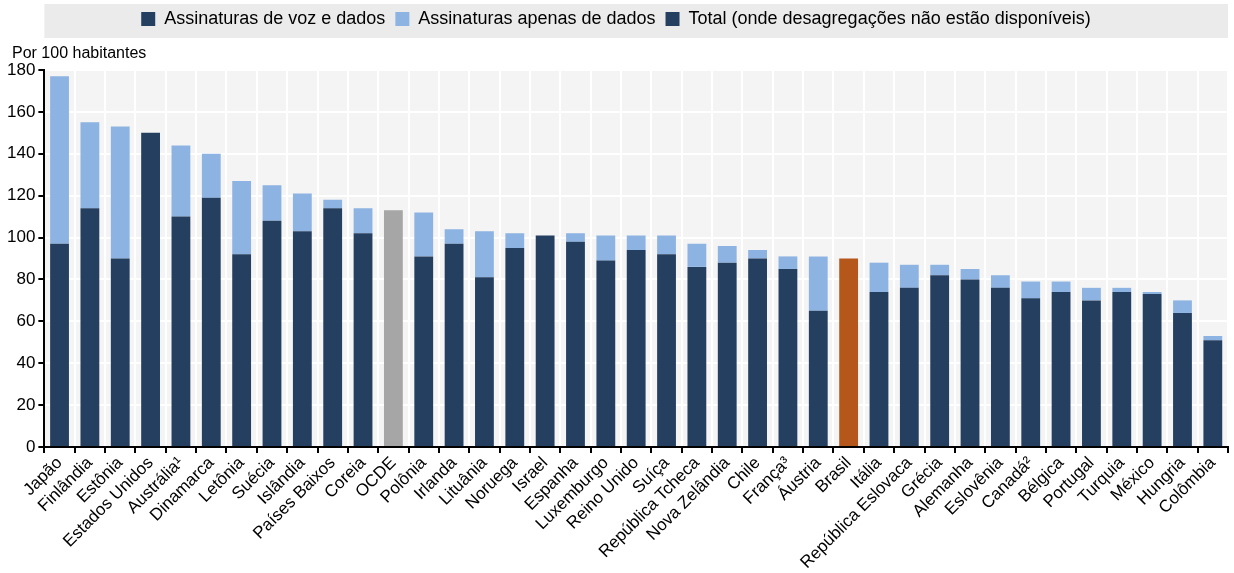 The height and width of the screenshot is (573, 1234). I want to click on y-tick-label: 40, so click(26, 362).